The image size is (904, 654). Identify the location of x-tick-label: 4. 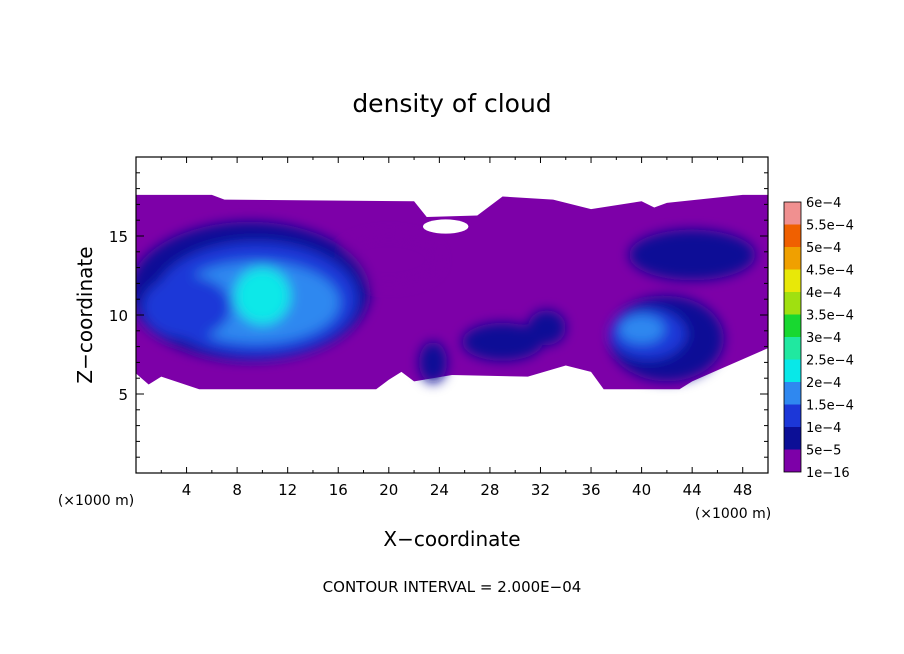
(187, 490).